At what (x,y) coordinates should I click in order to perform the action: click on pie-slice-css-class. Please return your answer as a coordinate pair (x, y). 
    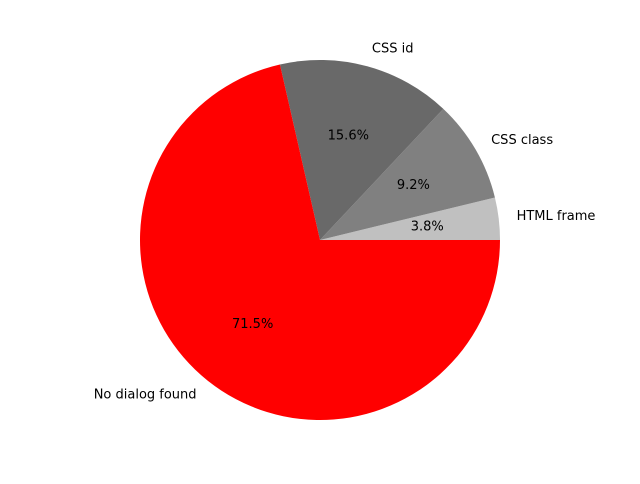
    Looking at the image, I should click on (407, 174).